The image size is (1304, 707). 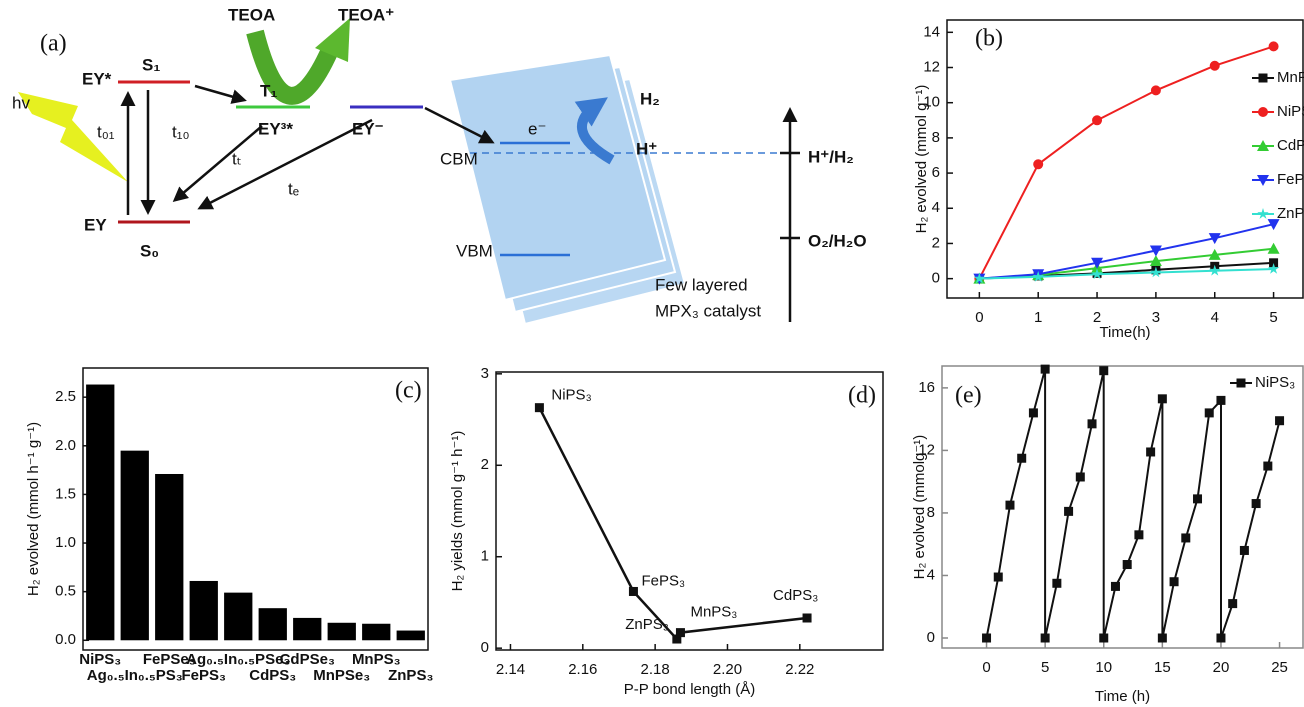 What do you see at coordinates (292, 67) in the screenshot?
I see `teoa-arrow` at bounding box center [292, 67].